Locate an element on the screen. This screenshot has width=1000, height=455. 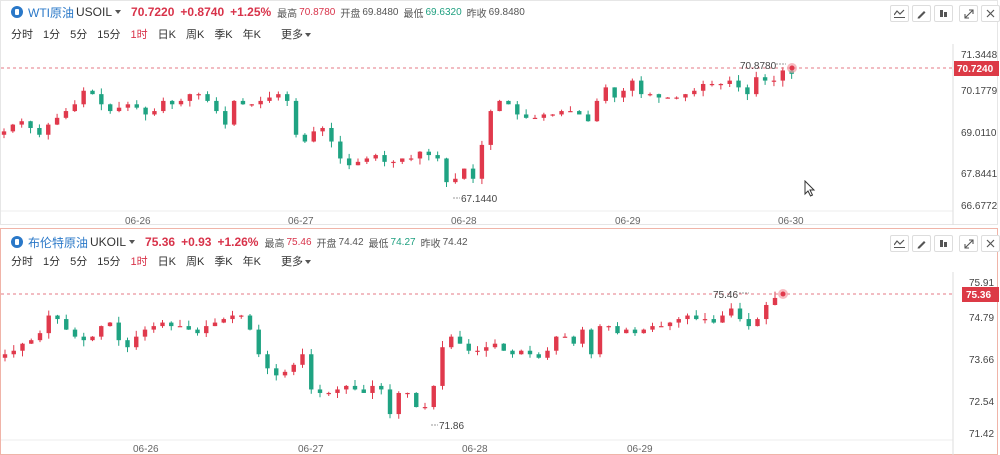
brent-high-label: 最高 is located at coordinates (274, 244).